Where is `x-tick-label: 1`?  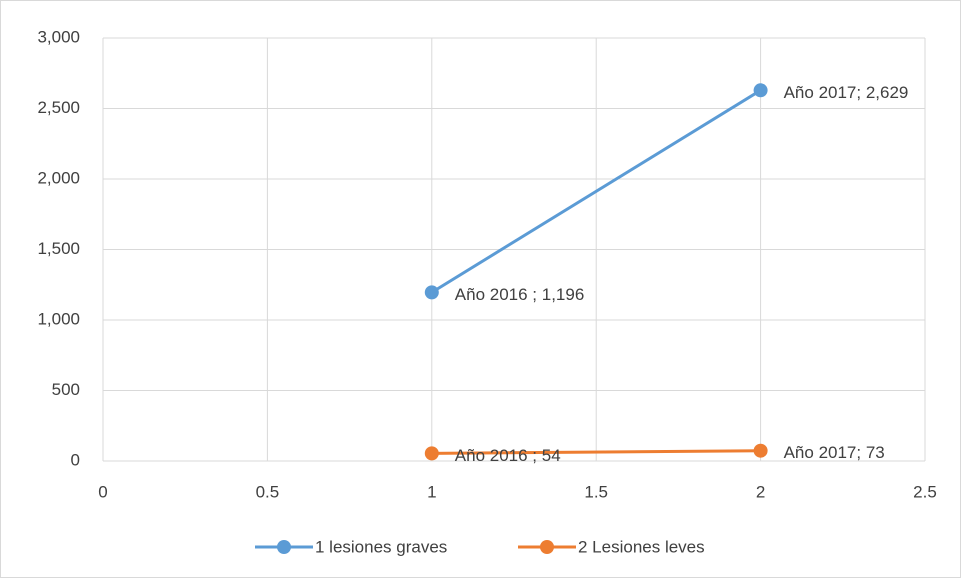 x-tick-label: 1 is located at coordinates (431, 491).